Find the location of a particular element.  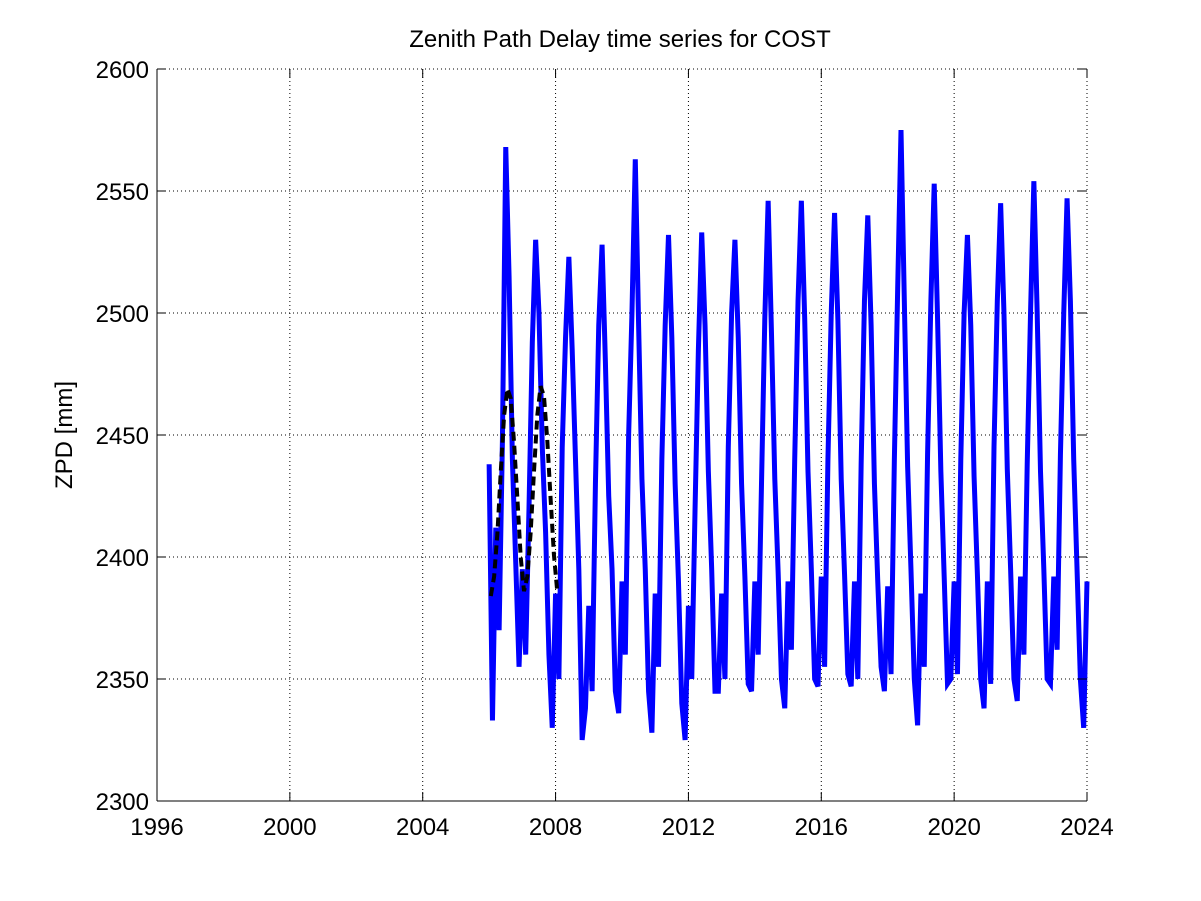

y-tick-label: 2350 is located at coordinates (122, 680).